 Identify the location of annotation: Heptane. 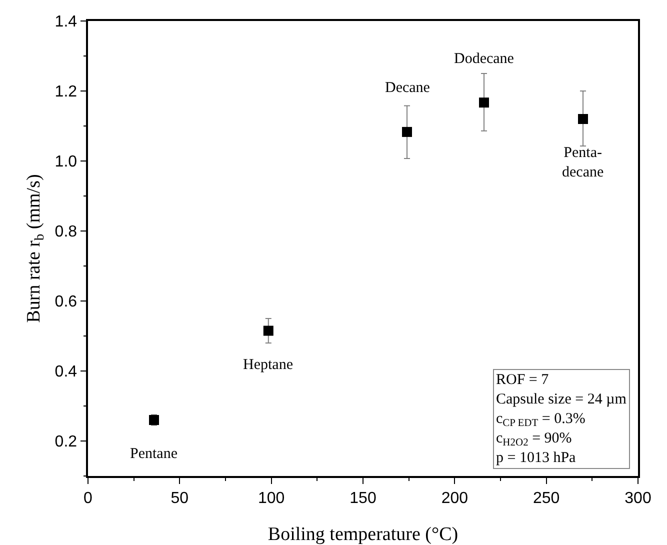
(268, 365).